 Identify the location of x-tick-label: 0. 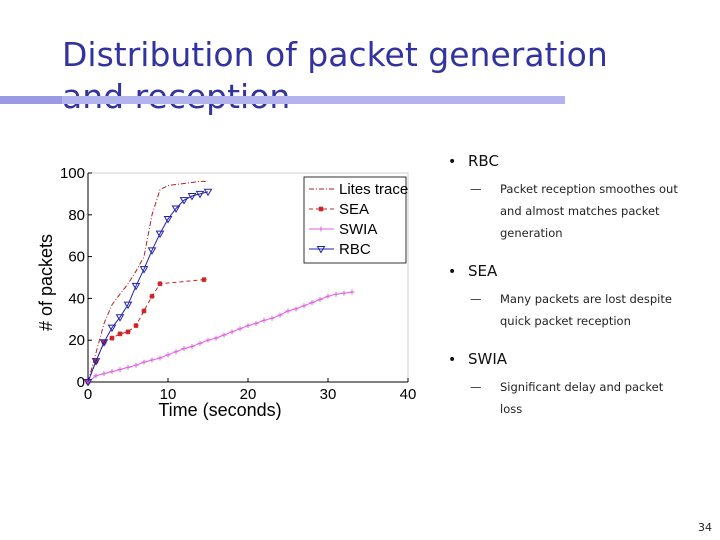
(88, 394).